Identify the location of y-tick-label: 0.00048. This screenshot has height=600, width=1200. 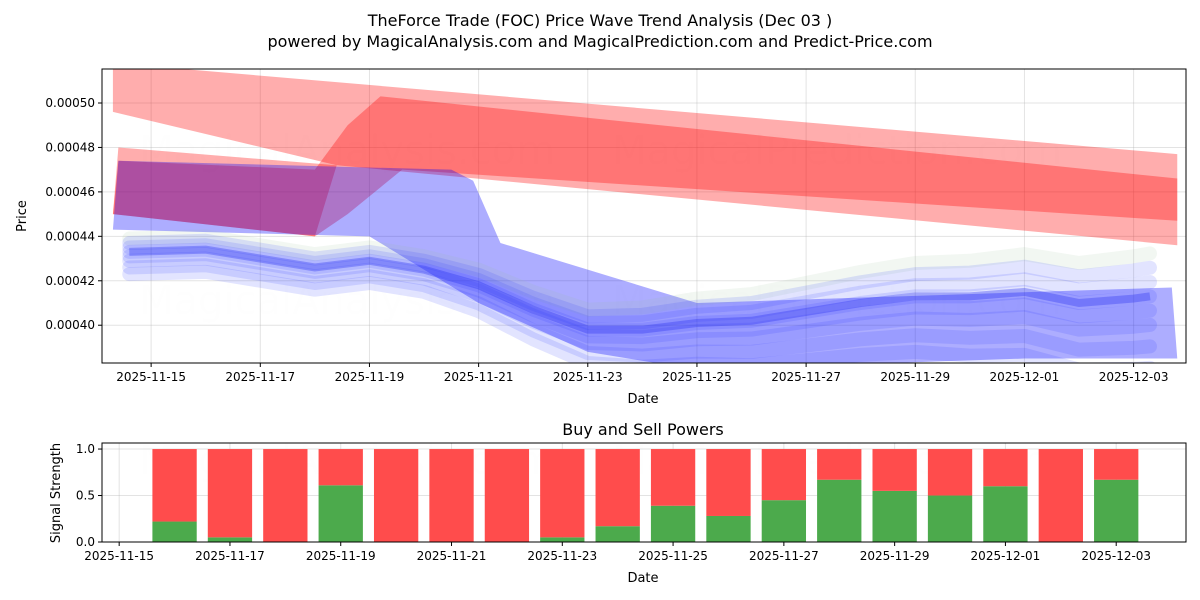
(70, 147).